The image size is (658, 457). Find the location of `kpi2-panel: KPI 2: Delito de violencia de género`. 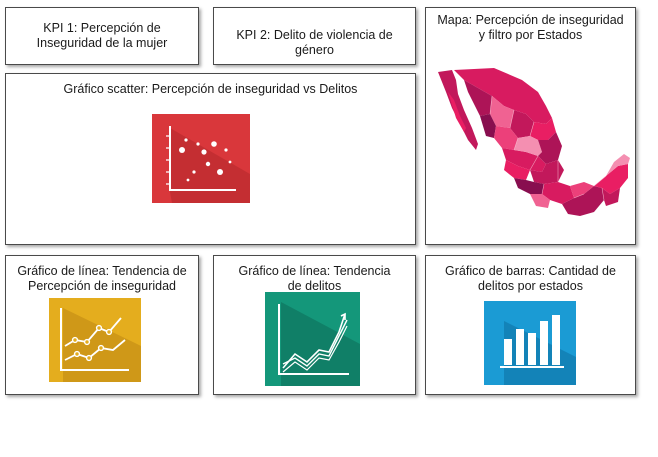

kpi2-panel: KPI 2: Delito de violencia de género is located at coordinates (314, 36).